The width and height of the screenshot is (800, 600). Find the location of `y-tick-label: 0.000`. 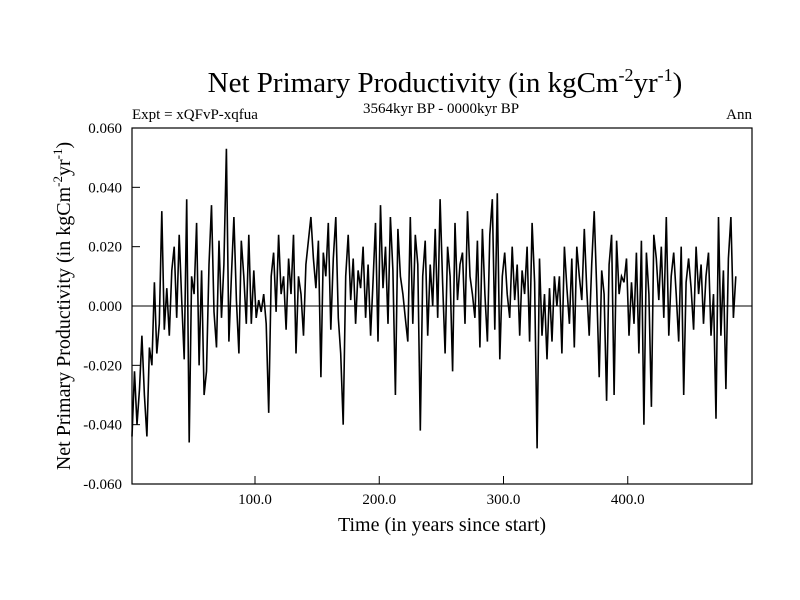

y-tick-label: 0.000 is located at coordinates (105, 307).